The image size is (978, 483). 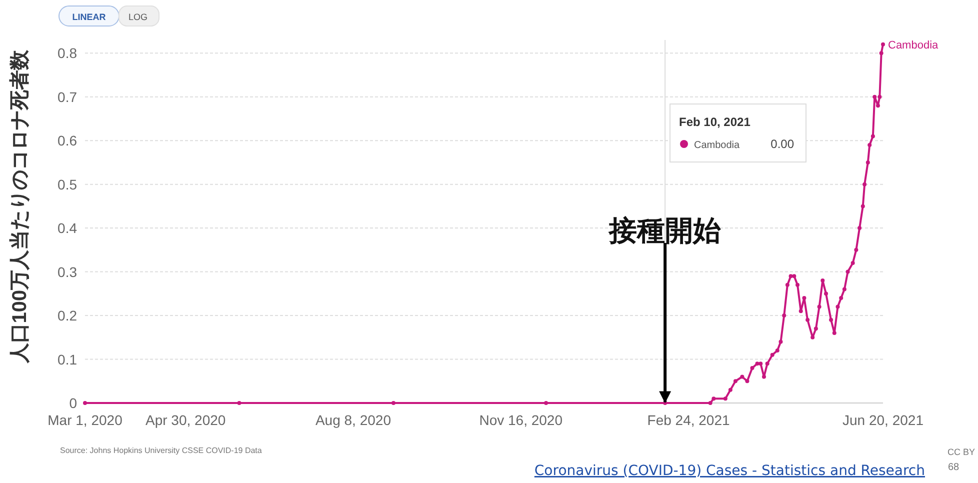 What do you see at coordinates (717, 145) in the screenshot?
I see `annotation: Cambodia` at bounding box center [717, 145].